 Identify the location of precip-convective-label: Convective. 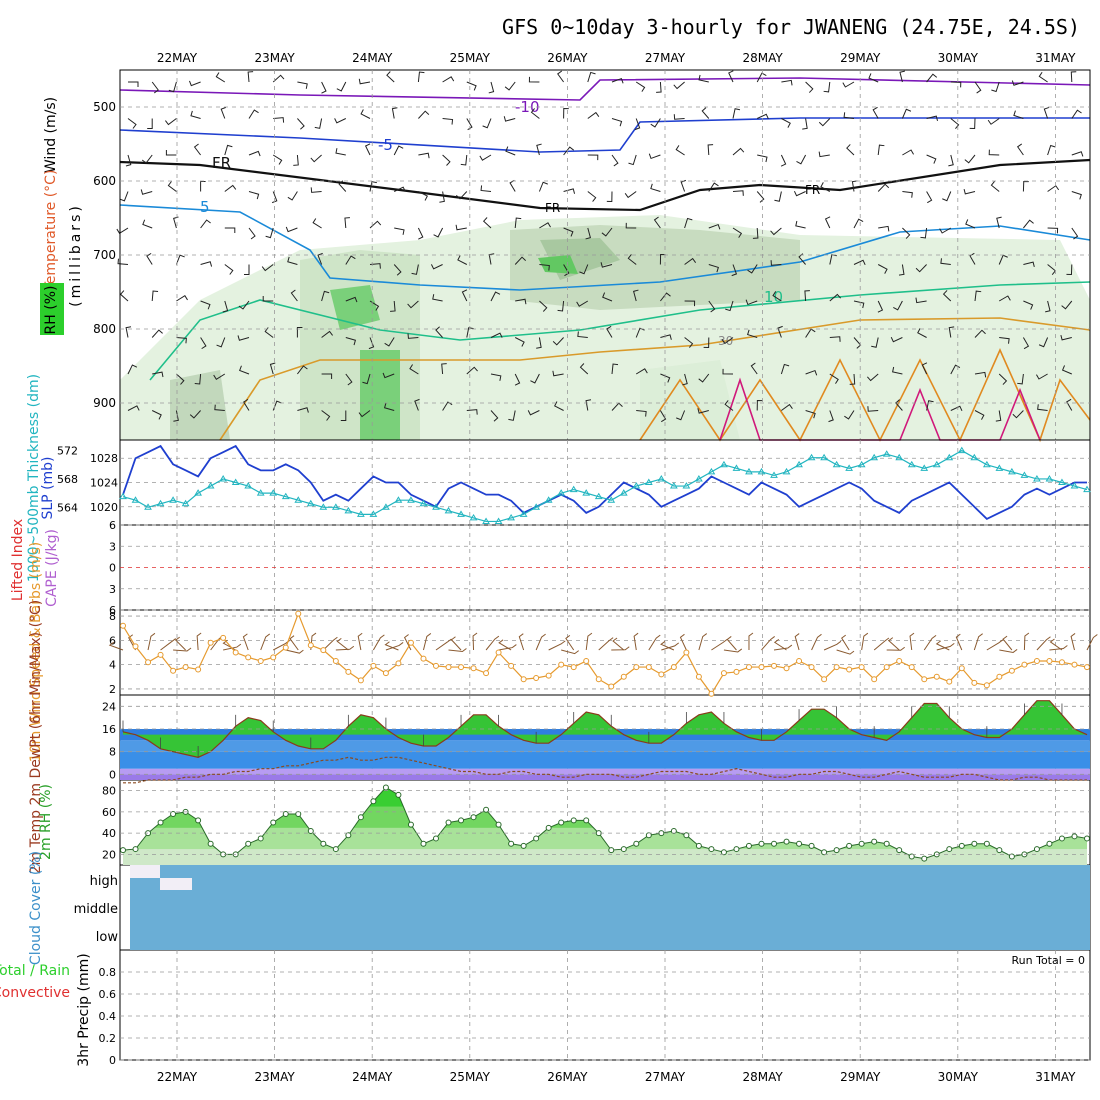
(35, 993).